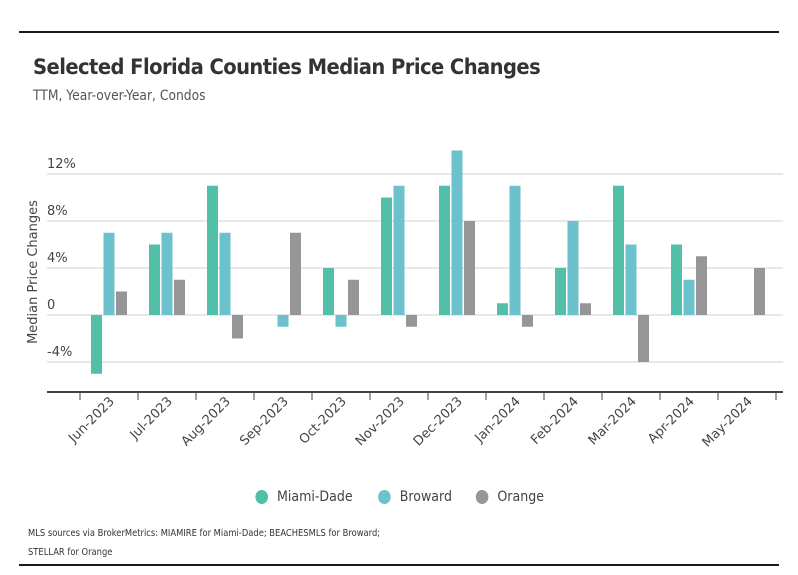  I want to click on bar-orange-oct-2023, so click(353, 297).